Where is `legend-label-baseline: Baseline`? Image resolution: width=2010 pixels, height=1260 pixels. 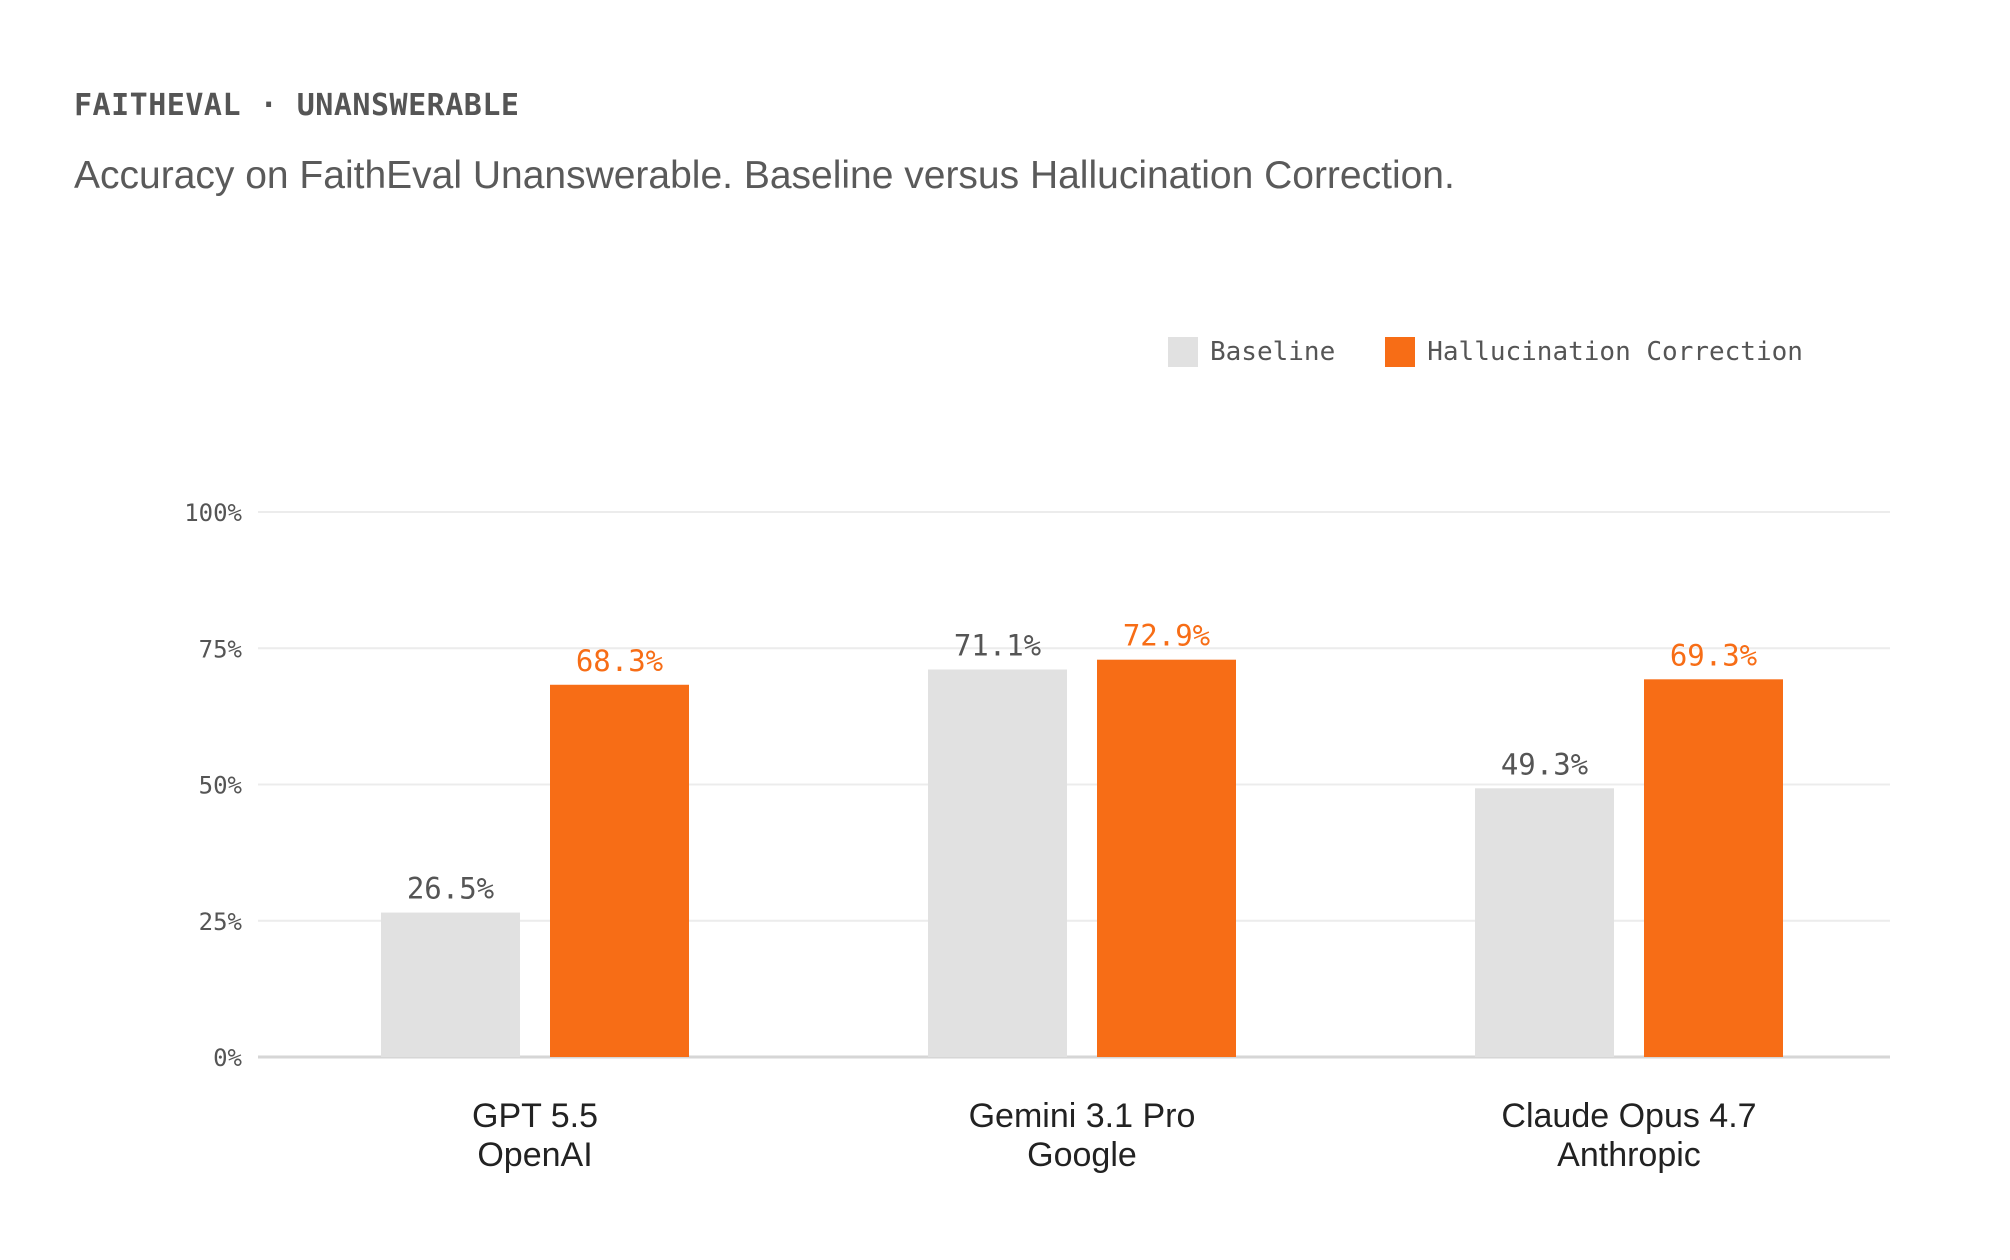
legend-label-baseline: Baseline is located at coordinates (1273, 352).